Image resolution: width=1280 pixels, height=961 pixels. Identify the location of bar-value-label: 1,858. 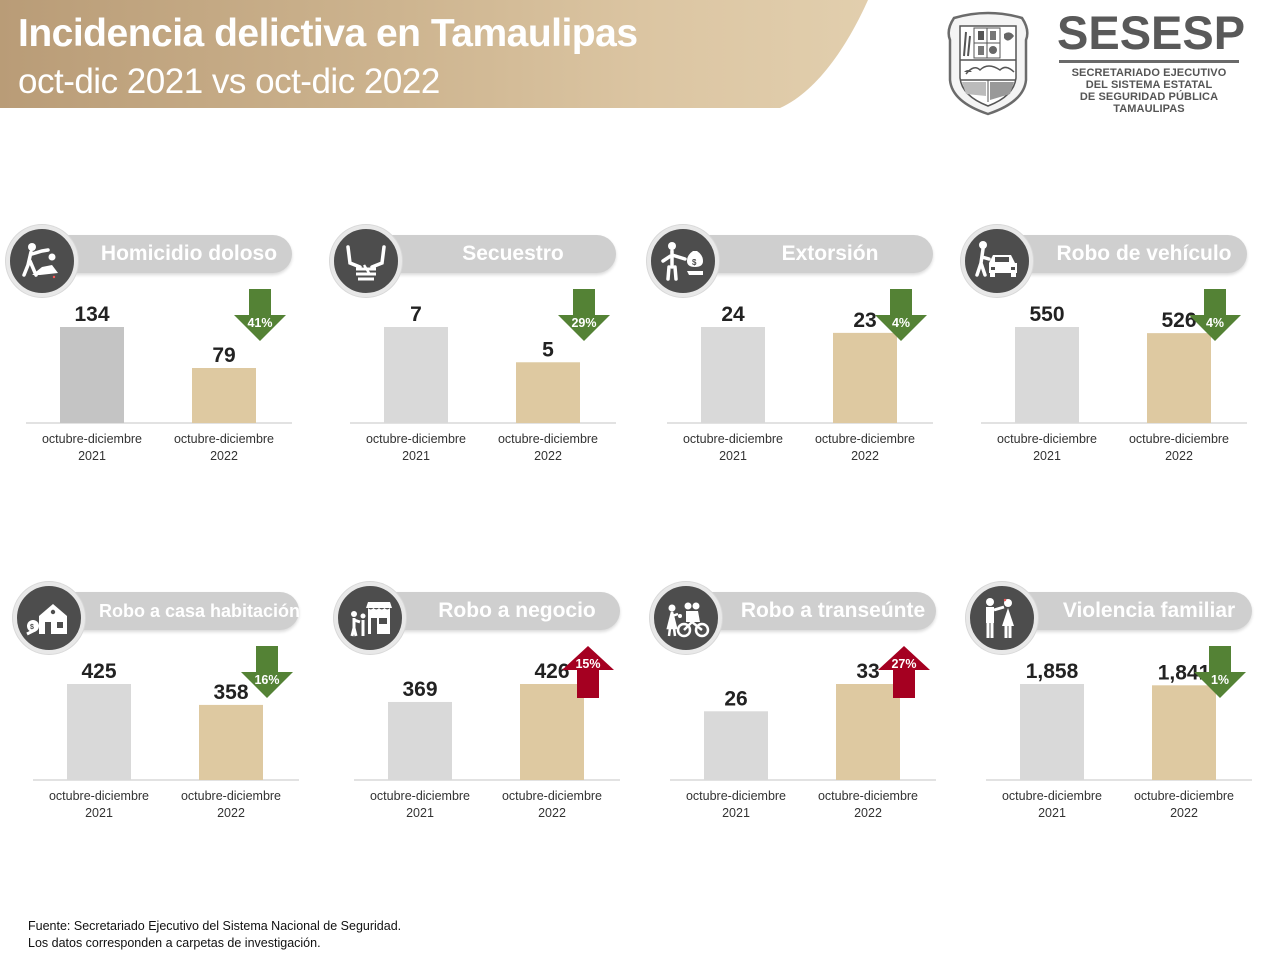
(1052, 671).